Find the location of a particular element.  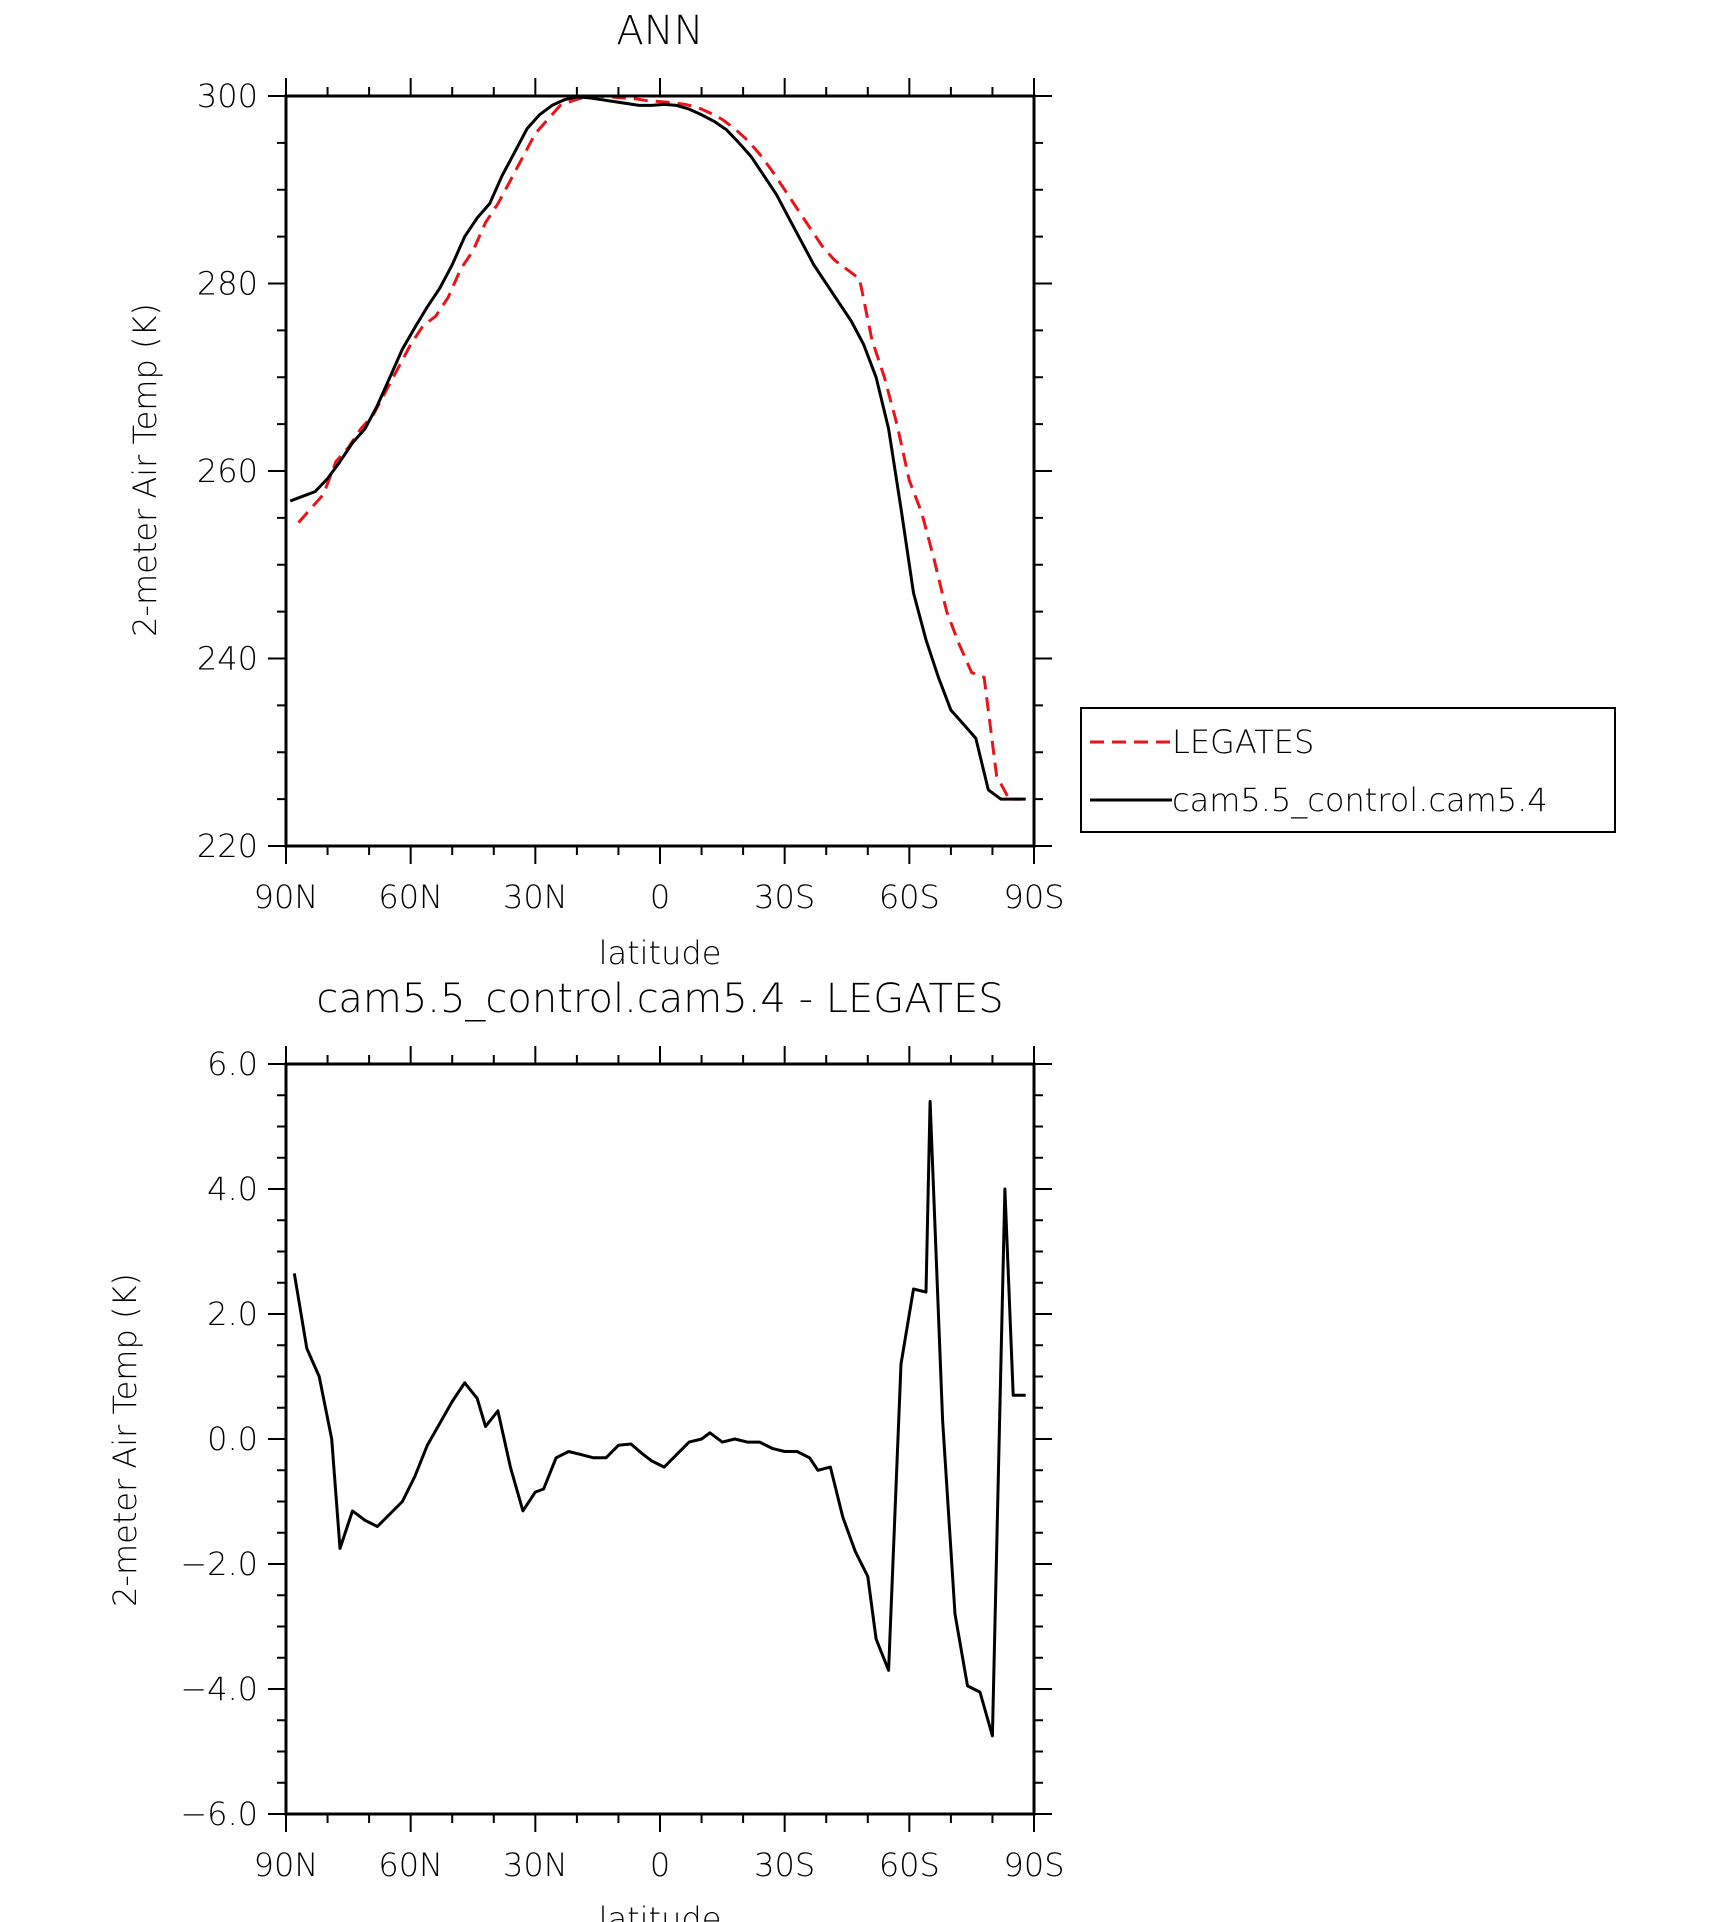

top-x-tick-label: 60N is located at coordinates (410, 897).